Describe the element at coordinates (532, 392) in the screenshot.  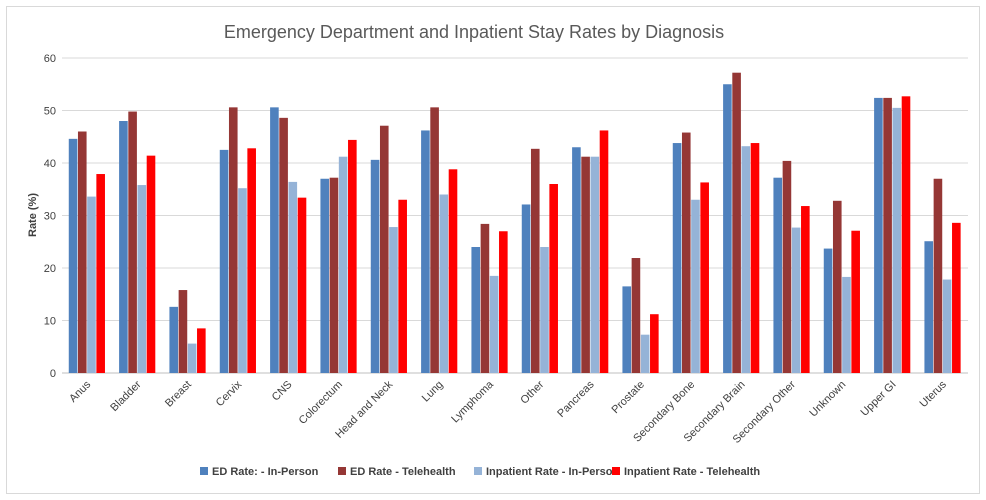
I see `x-tick-label: Other` at that location.